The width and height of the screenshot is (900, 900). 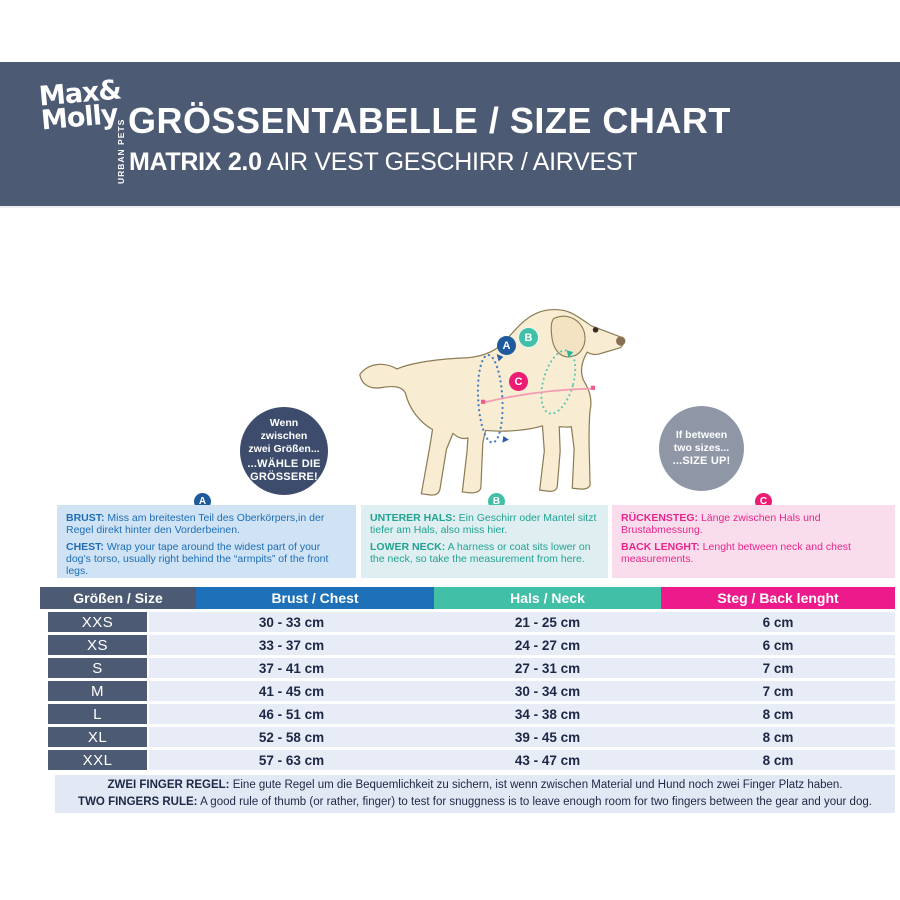 What do you see at coordinates (621, 341) in the screenshot?
I see `dog-nose` at bounding box center [621, 341].